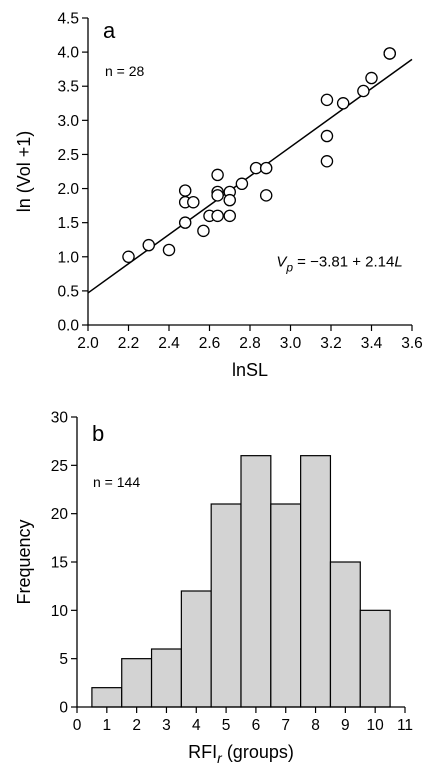 Image resolution: width=430 pixels, height=769 pixels. What do you see at coordinates (98, 433) in the screenshot?
I see `panel-label-b: b` at bounding box center [98, 433].